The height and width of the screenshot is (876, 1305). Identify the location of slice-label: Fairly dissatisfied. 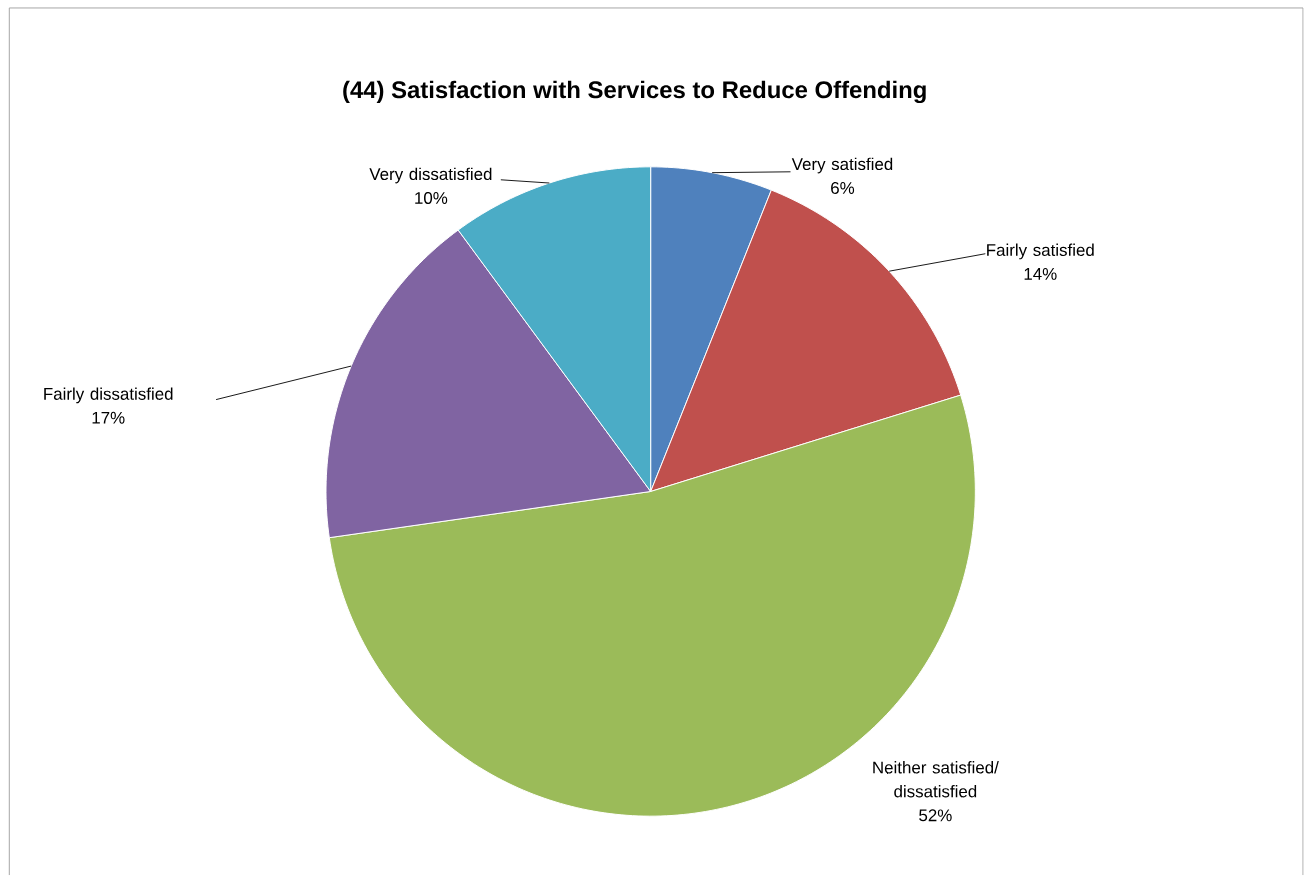
(108, 395).